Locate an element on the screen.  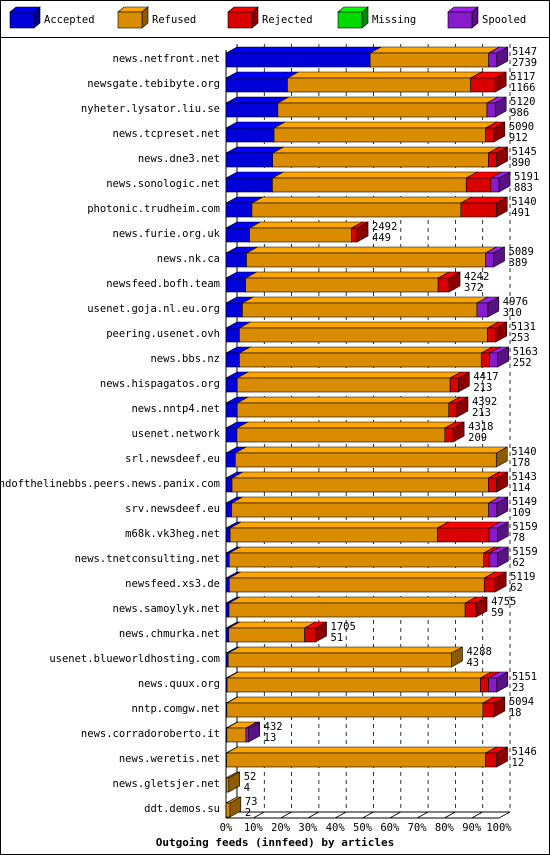
offered-label: 5119 is located at coordinates (522, 577).